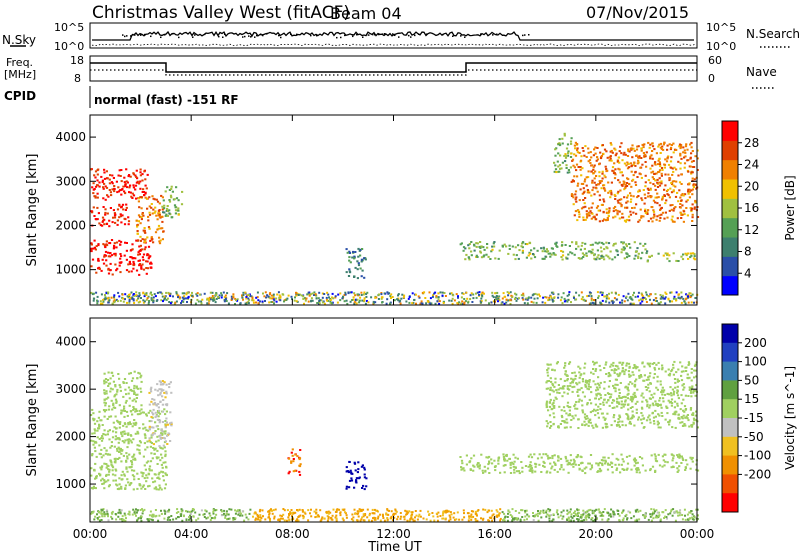 This screenshot has height=554, width=800. What do you see at coordinates (790, 207) in the screenshot?
I see `power-colorbar-label: Power [dB]` at bounding box center [790, 207].